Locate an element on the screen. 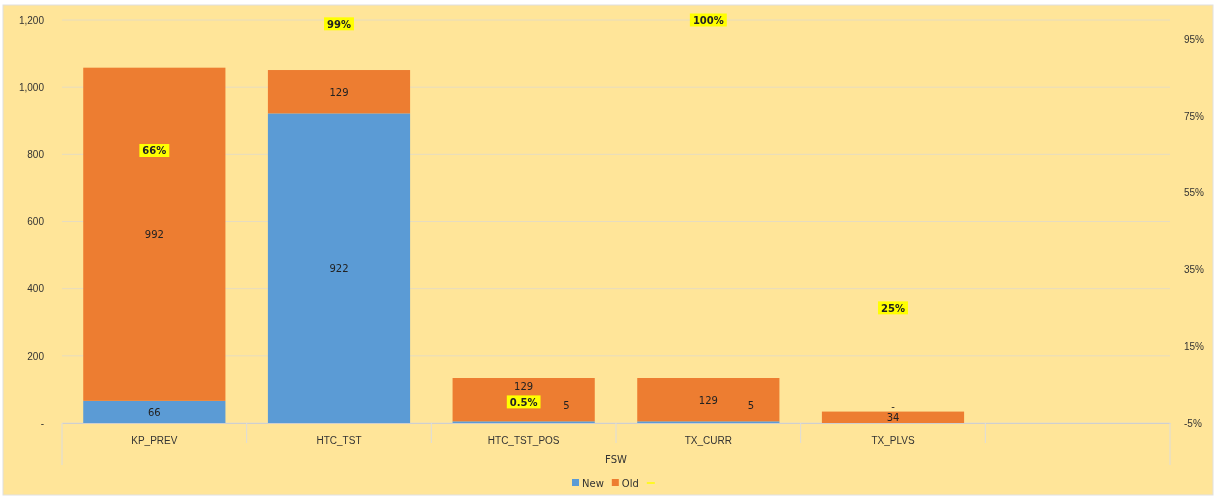 The height and width of the screenshot is (500, 1225). y-tick-label: 600 is located at coordinates (36, 222).